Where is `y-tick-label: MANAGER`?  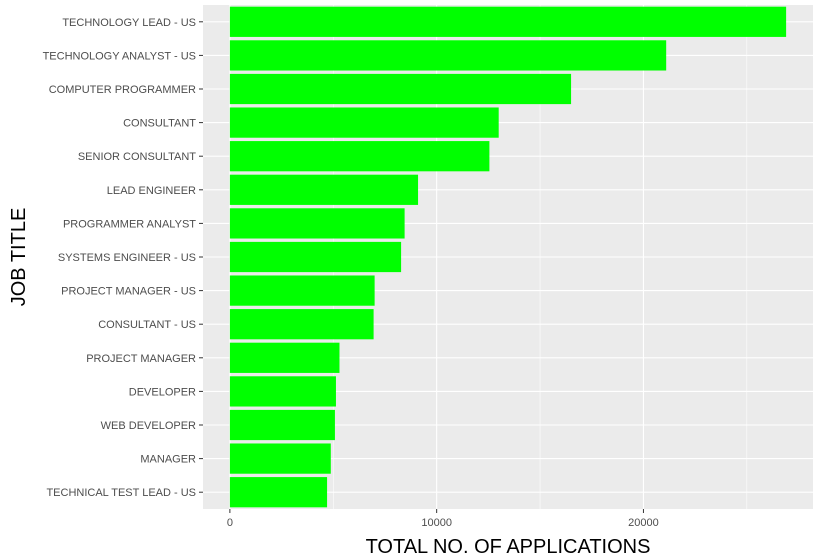
y-tick-label: MANAGER is located at coordinates (168, 460).